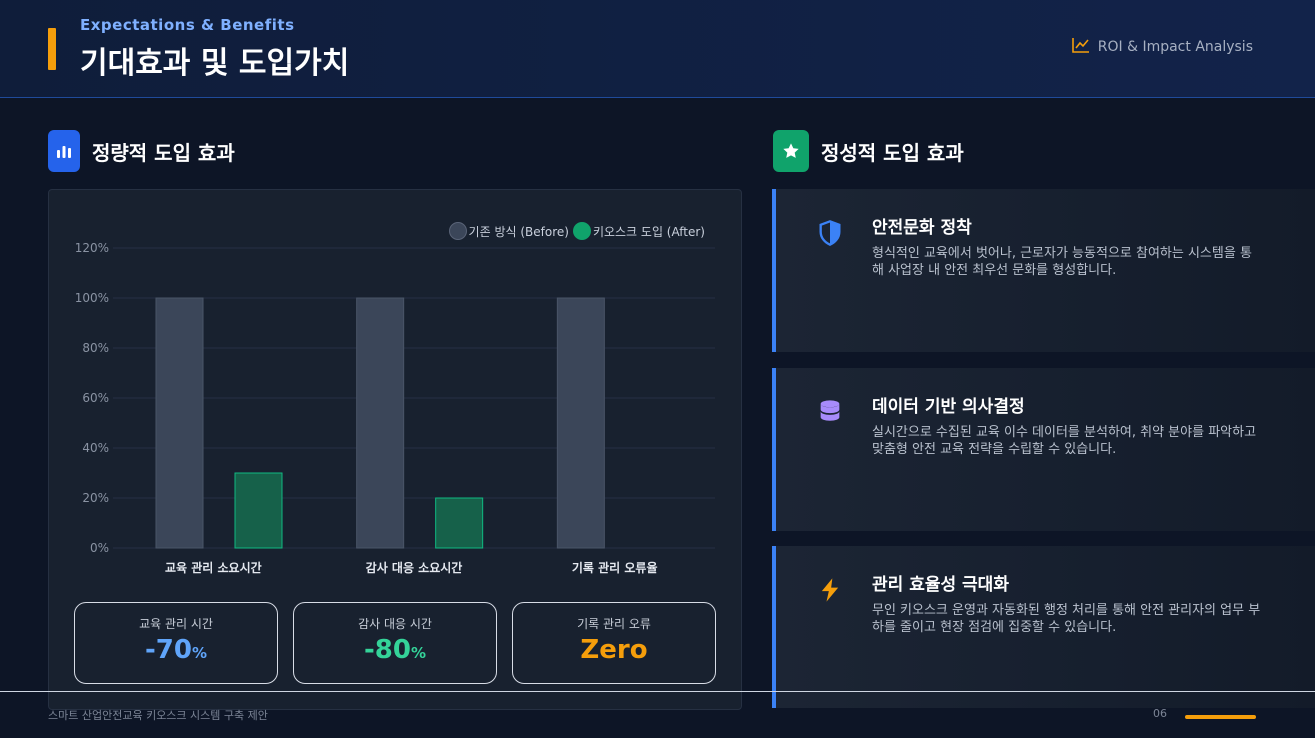 The width and height of the screenshot is (1315, 738). Describe the element at coordinates (99, 548) in the screenshot. I see `y-tick-label: 0%` at that location.